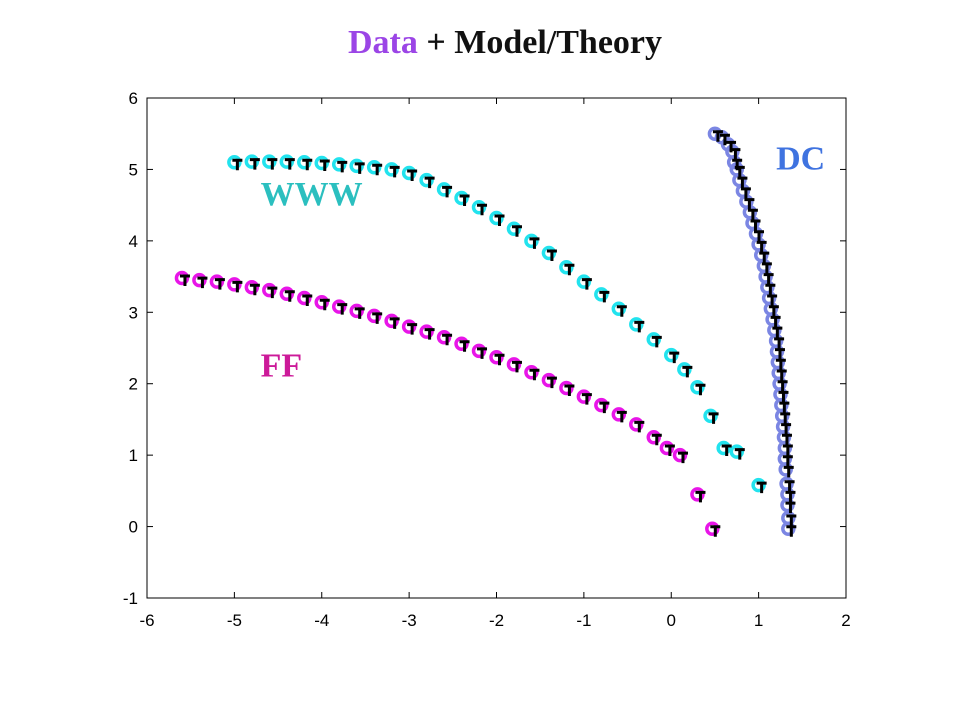 This screenshot has width=960, height=720. What do you see at coordinates (312, 194) in the screenshot?
I see `series-label-www: WWW` at bounding box center [312, 194].